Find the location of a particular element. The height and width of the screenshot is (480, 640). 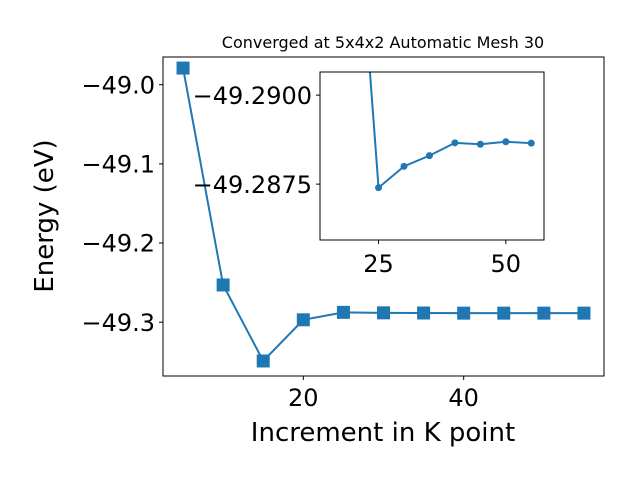

main-x-ticks: 20 40 is located at coordinates (383, 394).